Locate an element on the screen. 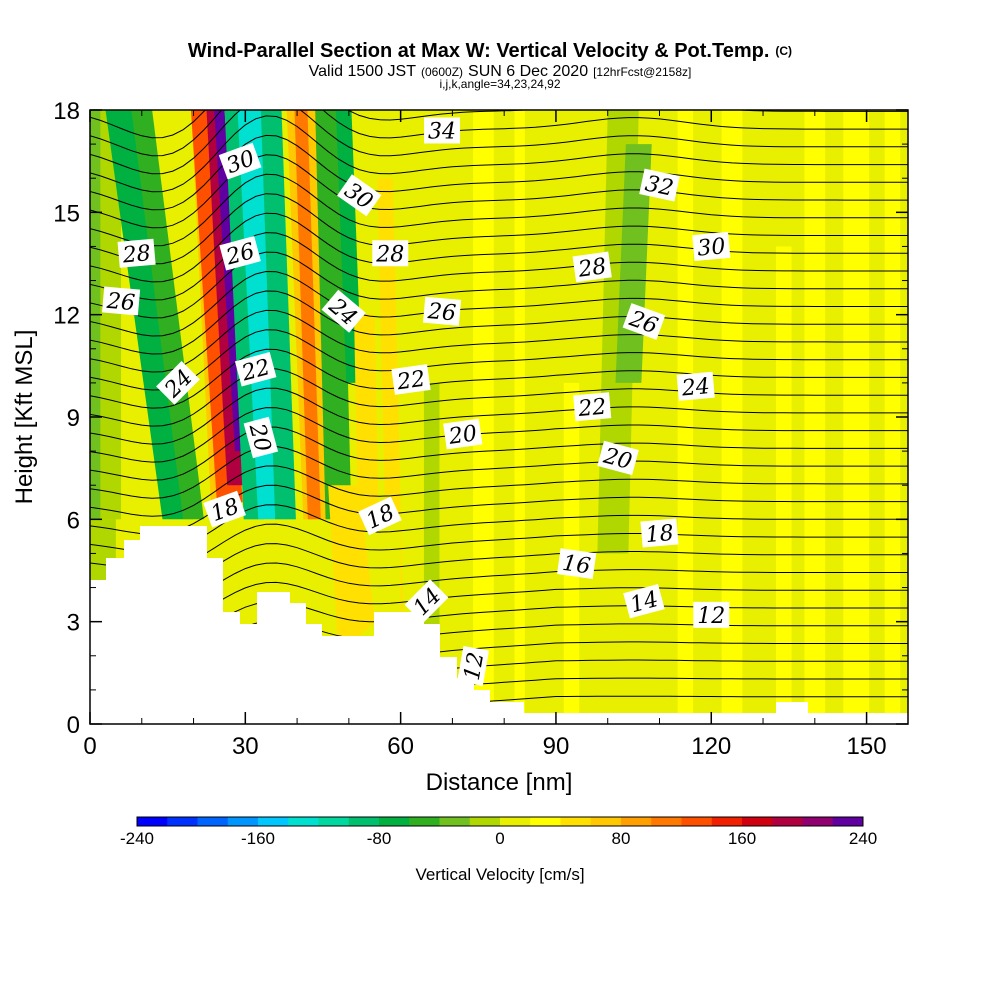 The width and height of the screenshot is (1000, 1000). subtitle-forecast: [12hrFcst@2158z] is located at coordinates (642, 72).